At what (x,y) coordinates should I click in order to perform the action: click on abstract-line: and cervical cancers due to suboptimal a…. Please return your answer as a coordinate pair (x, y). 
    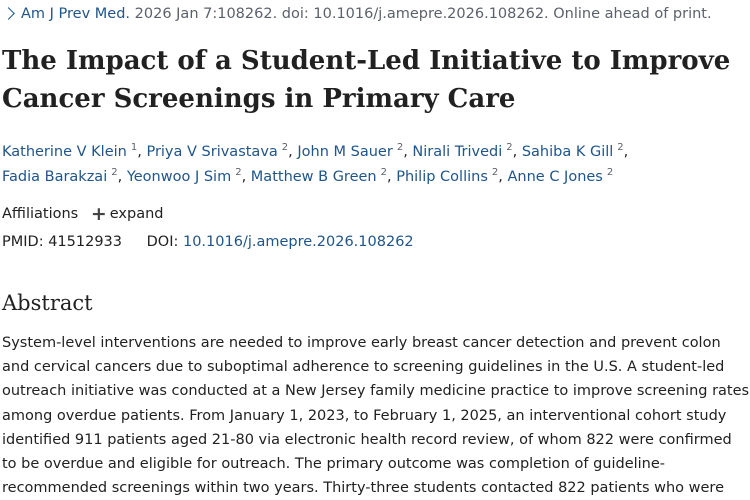
    Looking at the image, I should click on (363, 367).